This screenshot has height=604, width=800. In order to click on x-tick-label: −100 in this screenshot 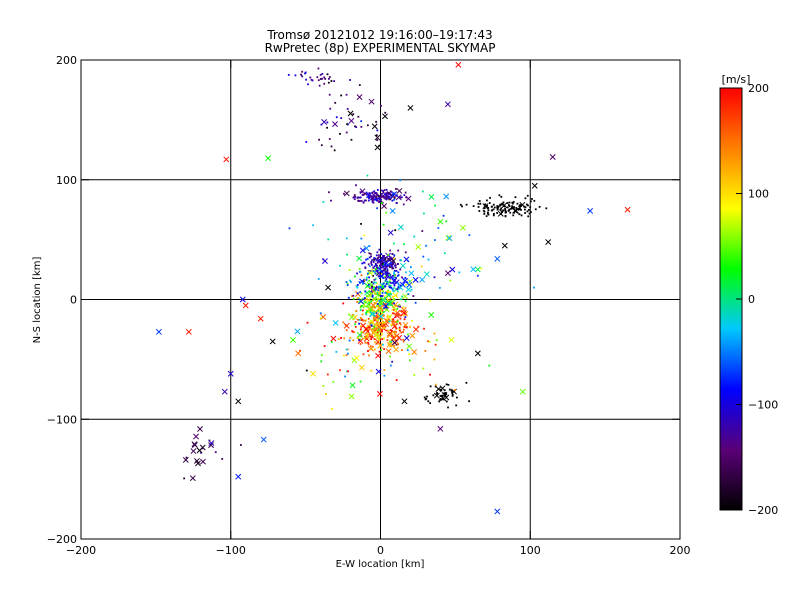, I will do `click(231, 550)`.